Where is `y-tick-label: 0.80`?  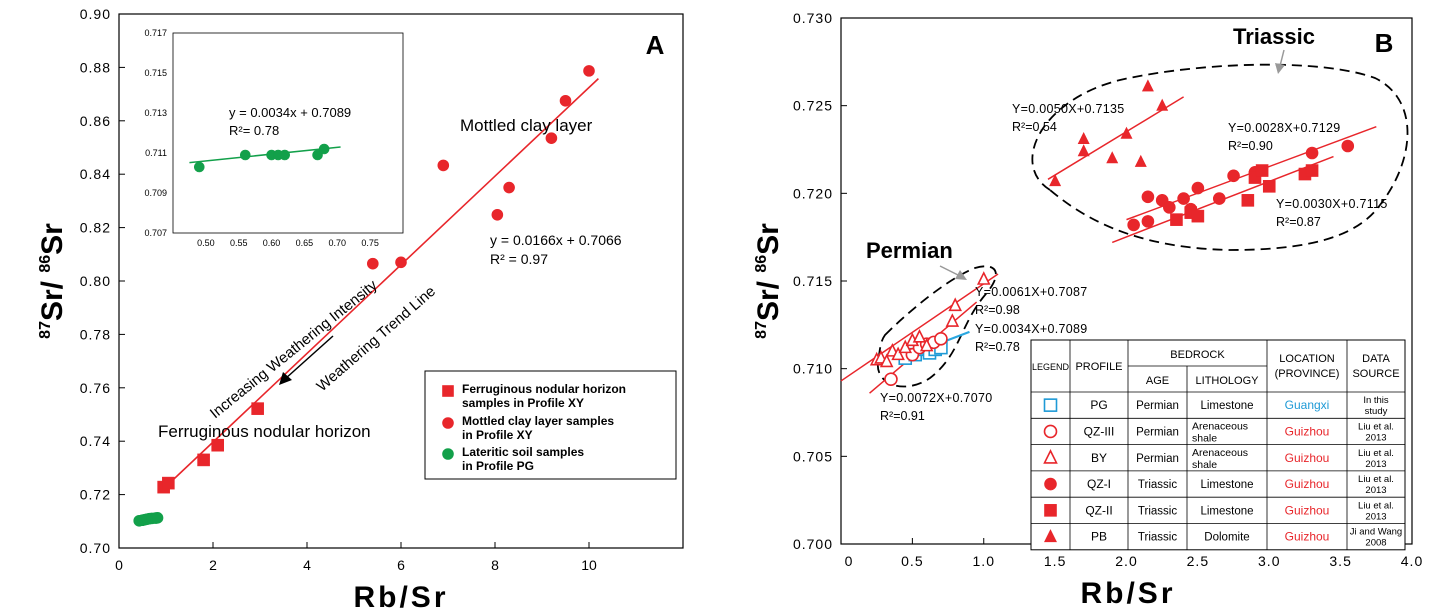 y-tick-label: 0.80 is located at coordinates (95, 281).